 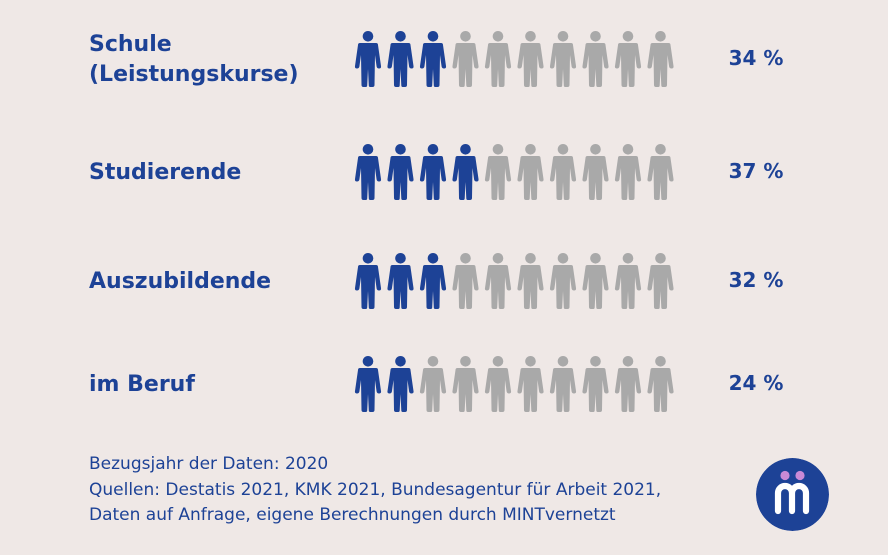 What do you see at coordinates (209, 464) in the screenshot?
I see `data-year-note: Bezugsjahr der Daten: 2020` at bounding box center [209, 464].